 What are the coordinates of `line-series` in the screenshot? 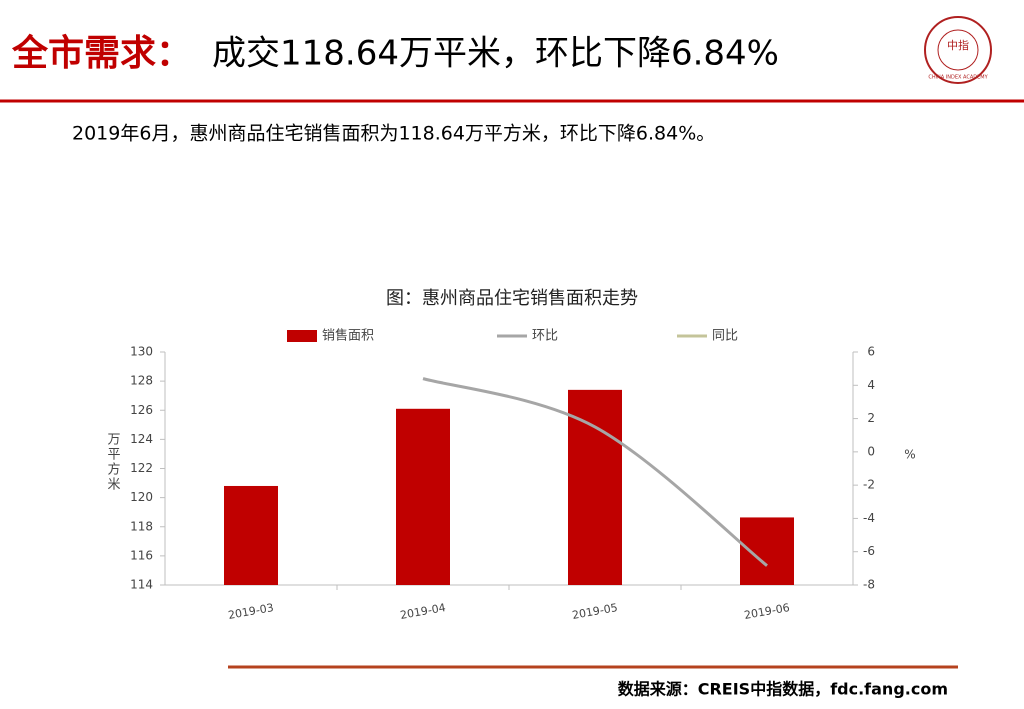 It's located at (595, 472).